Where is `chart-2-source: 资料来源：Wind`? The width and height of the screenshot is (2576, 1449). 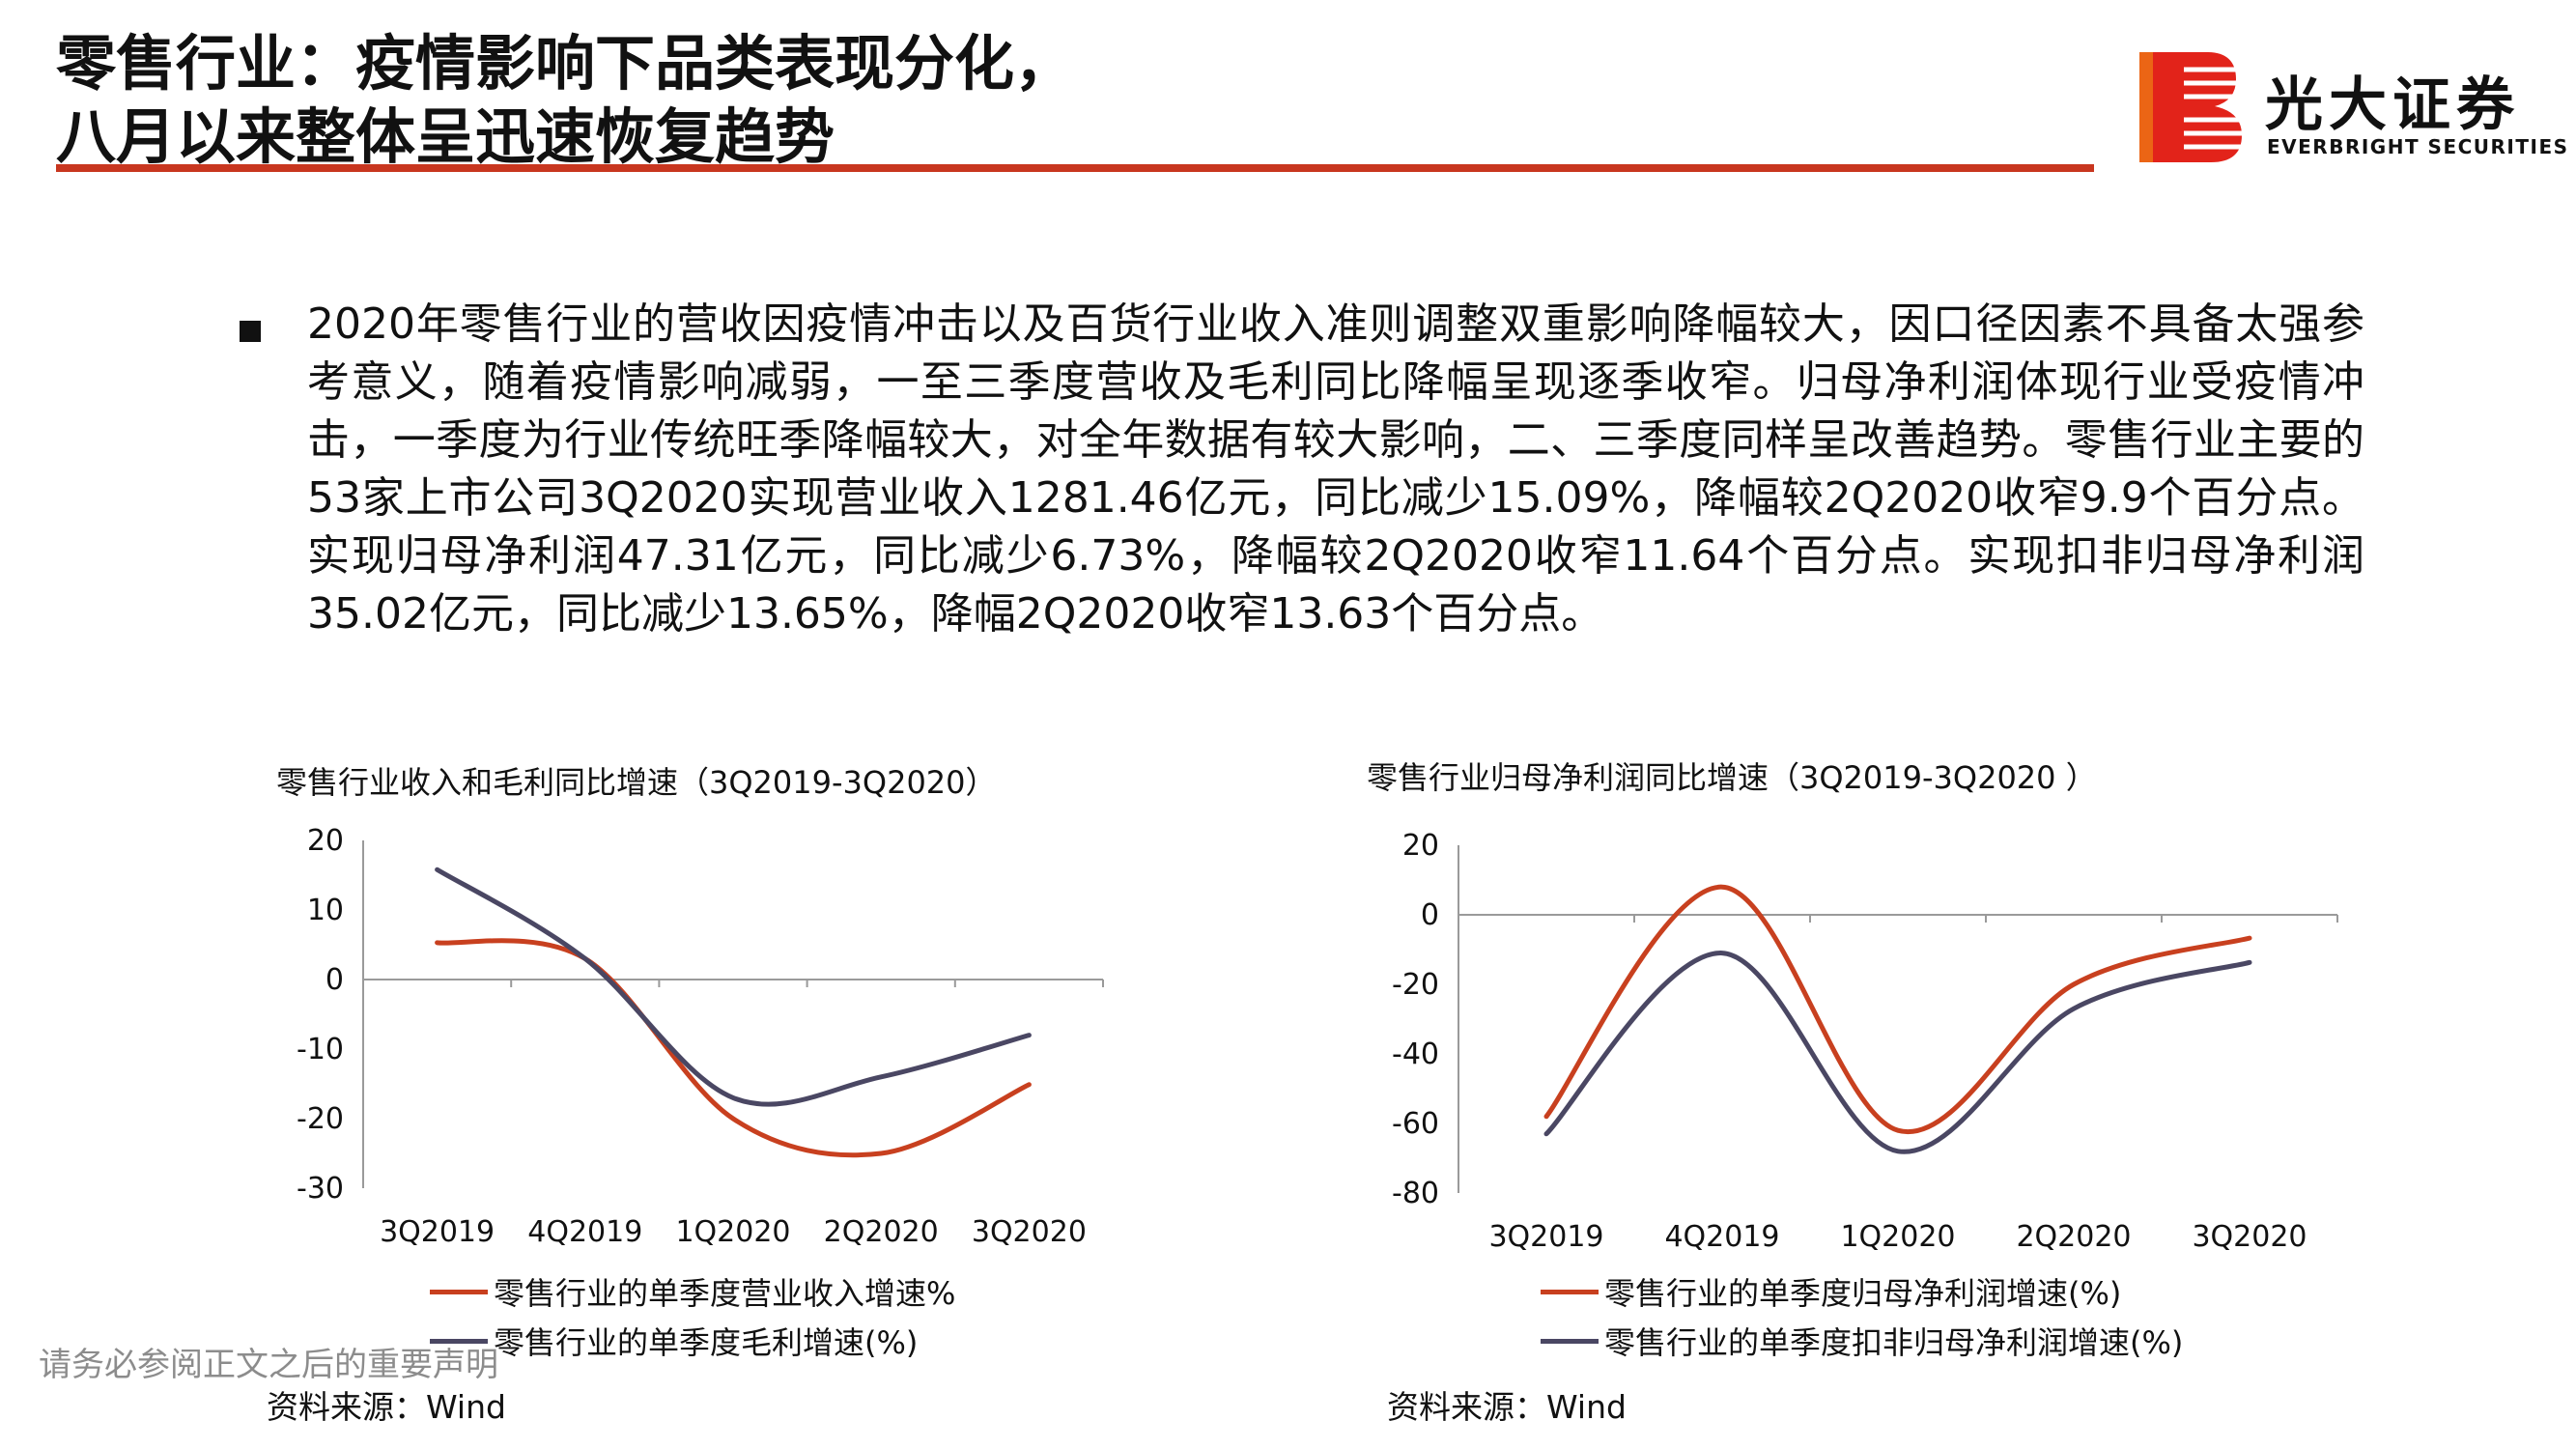
chart-2-source: 资料来源：Wind is located at coordinates (1507, 1407).